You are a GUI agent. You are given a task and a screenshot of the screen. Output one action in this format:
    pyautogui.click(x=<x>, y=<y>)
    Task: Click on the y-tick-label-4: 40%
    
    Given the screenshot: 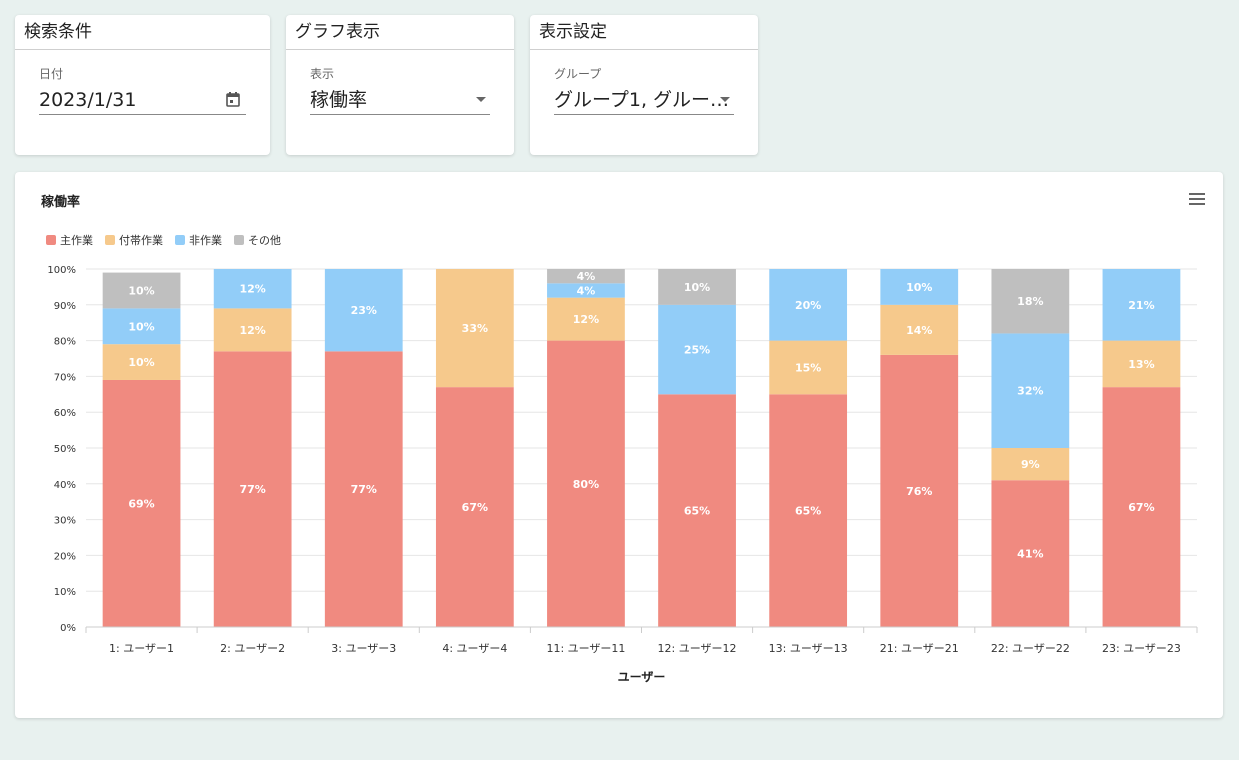 What is the action you would take?
    pyautogui.click(x=65, y=485)
    